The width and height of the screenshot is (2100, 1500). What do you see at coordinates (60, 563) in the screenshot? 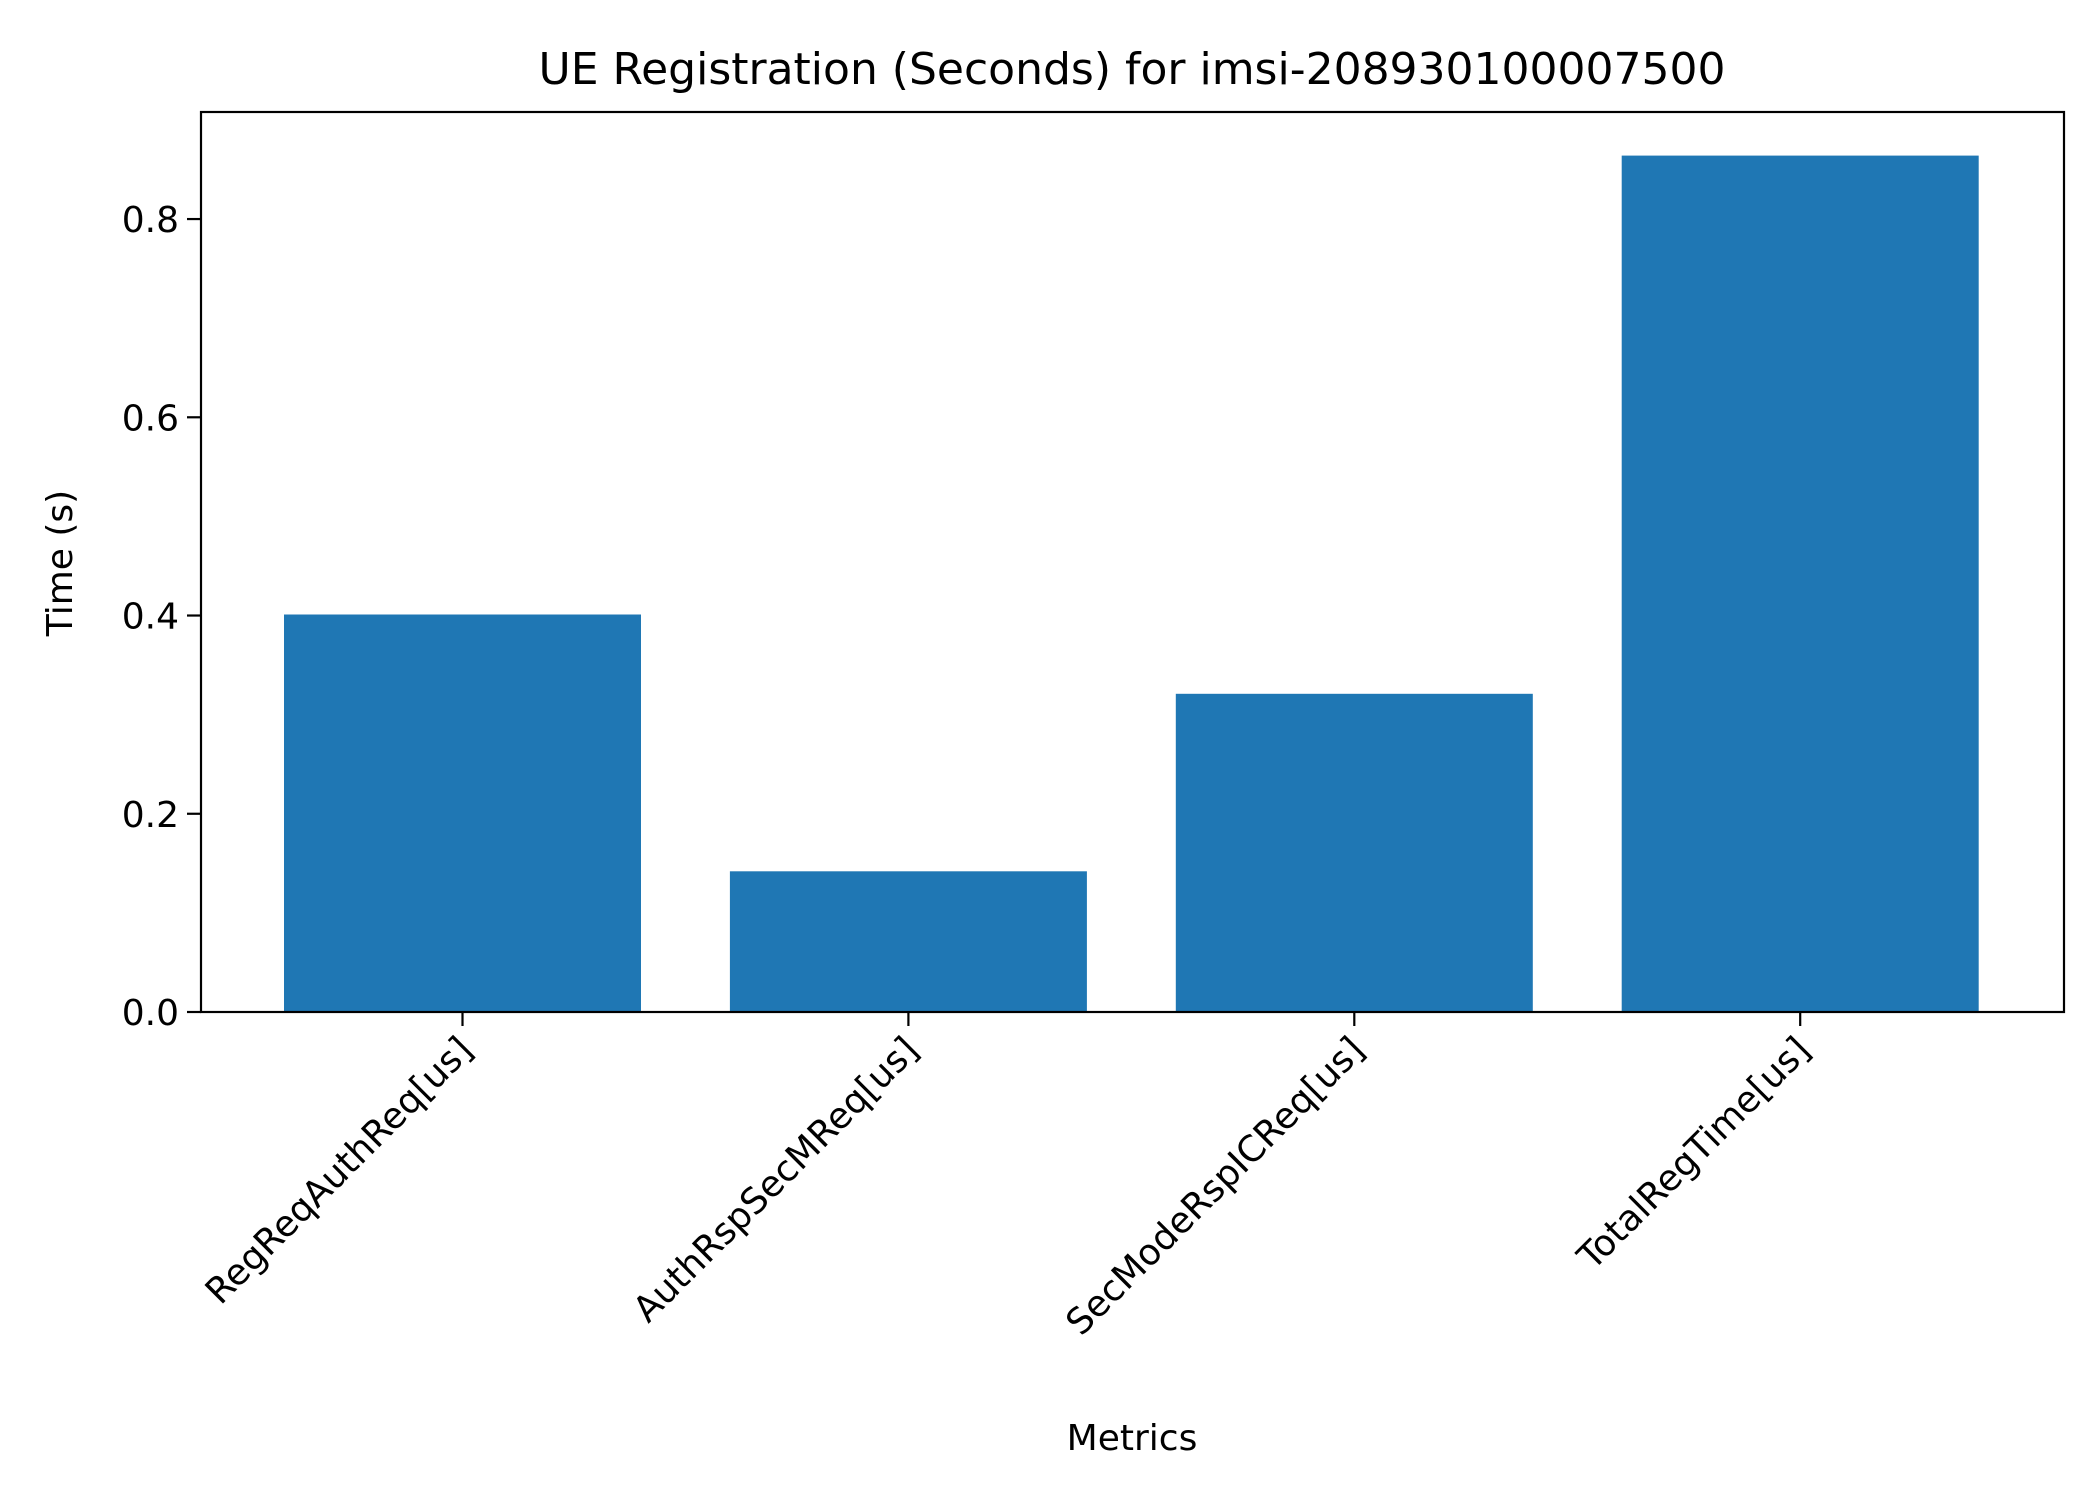
I see `y-axis-label: Time (s)` at bounding box center [60, 563].